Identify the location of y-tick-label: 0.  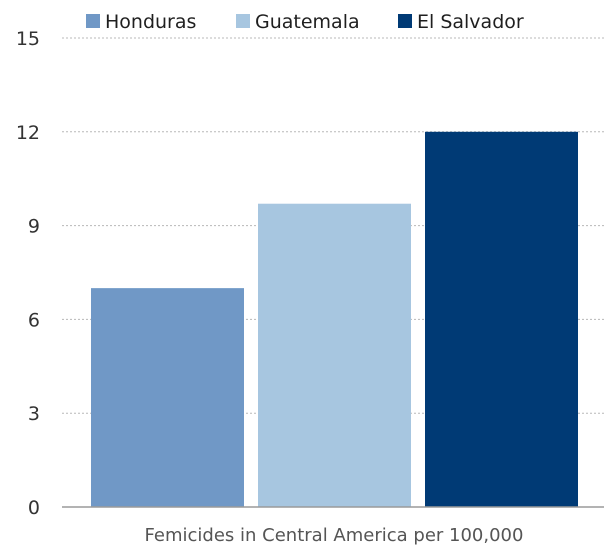
(34, 508).